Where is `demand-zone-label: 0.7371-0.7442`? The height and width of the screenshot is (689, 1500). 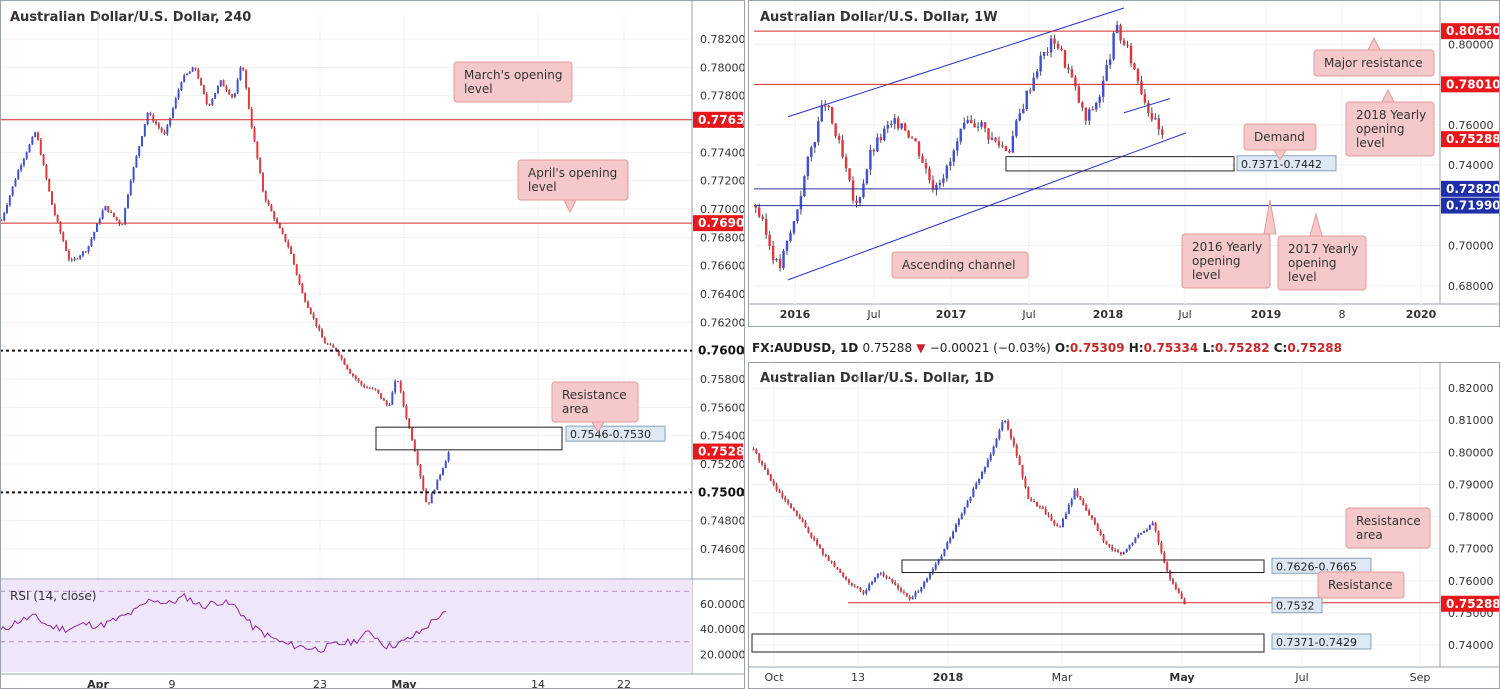 demand-zone-label: 0.7371-0.7442 is located at coordinates (1281, 164).